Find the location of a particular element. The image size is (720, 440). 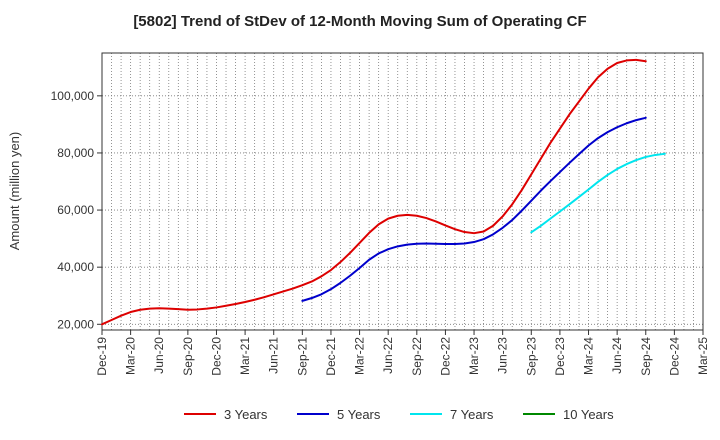

x-tick-label: Dec-22 is located at coordinates (445, 356).